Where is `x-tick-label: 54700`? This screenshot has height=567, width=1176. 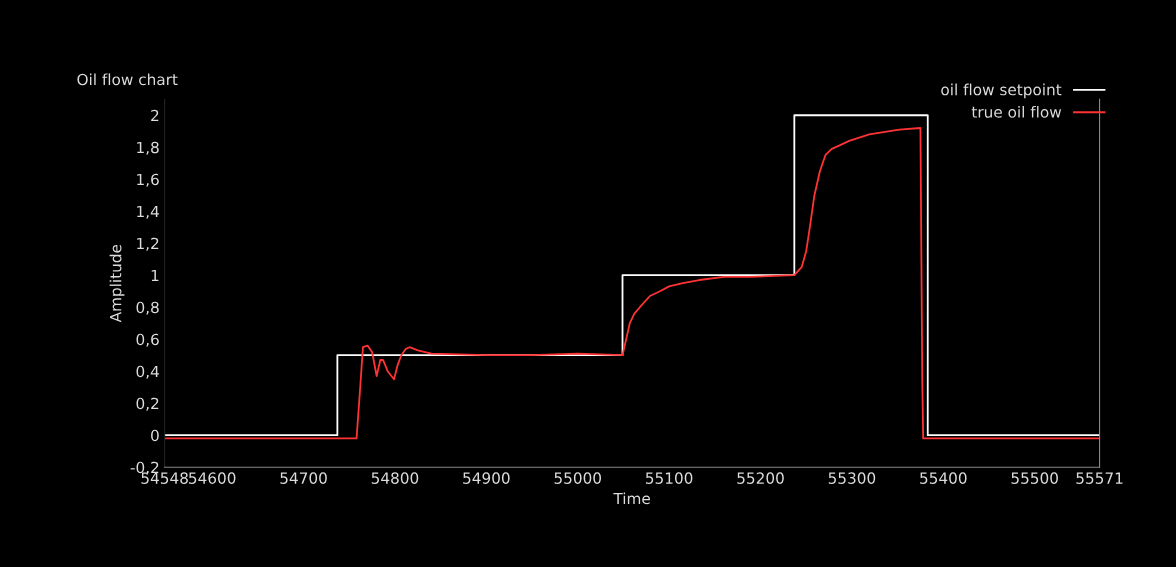
x-tick-label: 54700 is located at coordinates (303, 478).